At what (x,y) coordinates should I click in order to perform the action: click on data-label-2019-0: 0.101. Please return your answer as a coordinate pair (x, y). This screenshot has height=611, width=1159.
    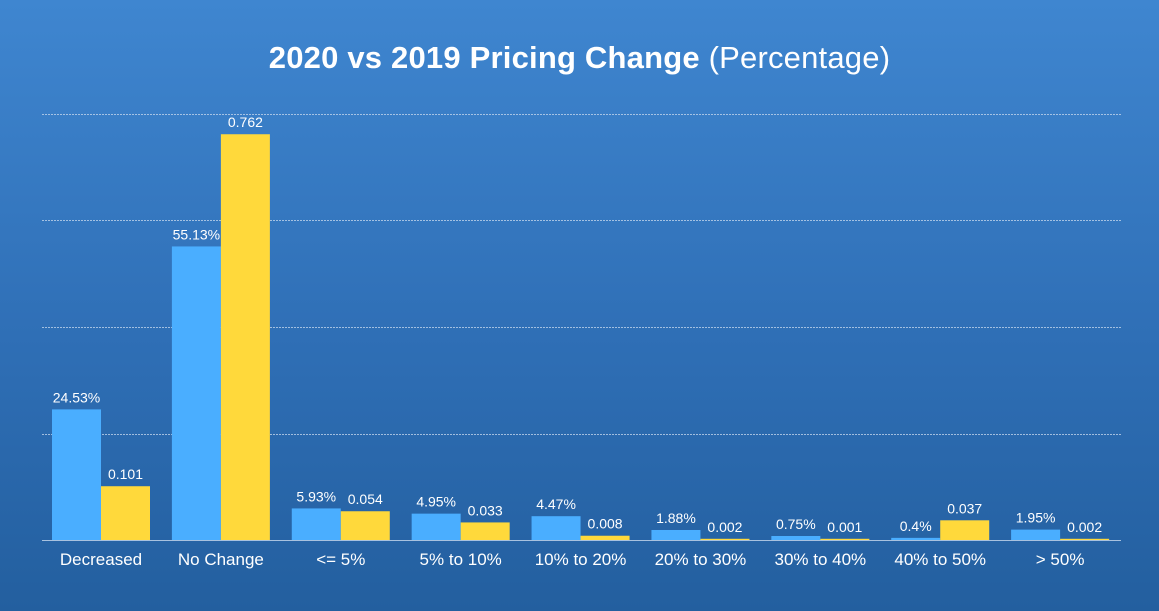
    Looking at the image, I should click on (125, 474).